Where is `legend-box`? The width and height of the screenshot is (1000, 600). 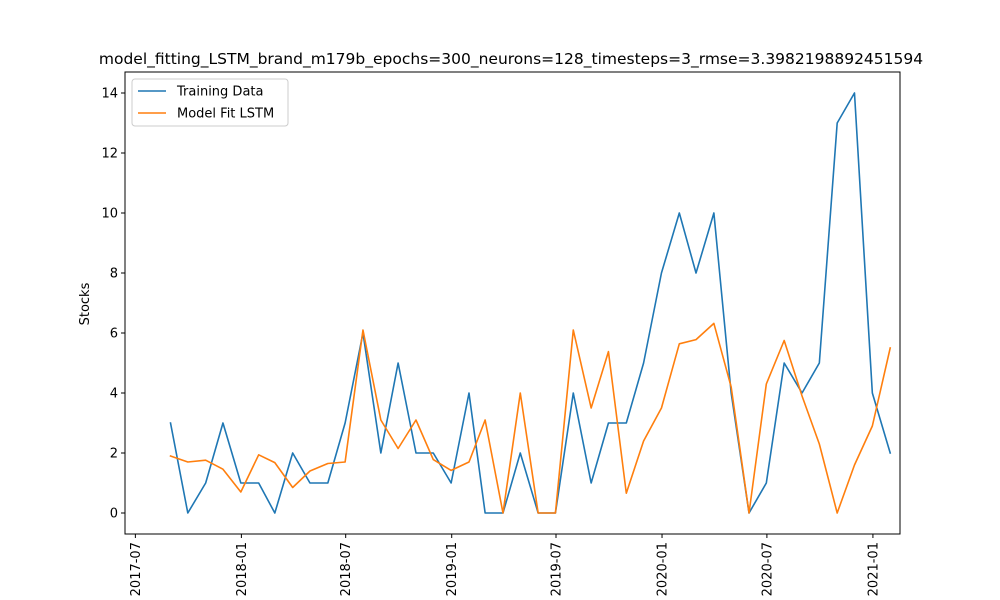 legend-box is located at coordinates (210, 102).